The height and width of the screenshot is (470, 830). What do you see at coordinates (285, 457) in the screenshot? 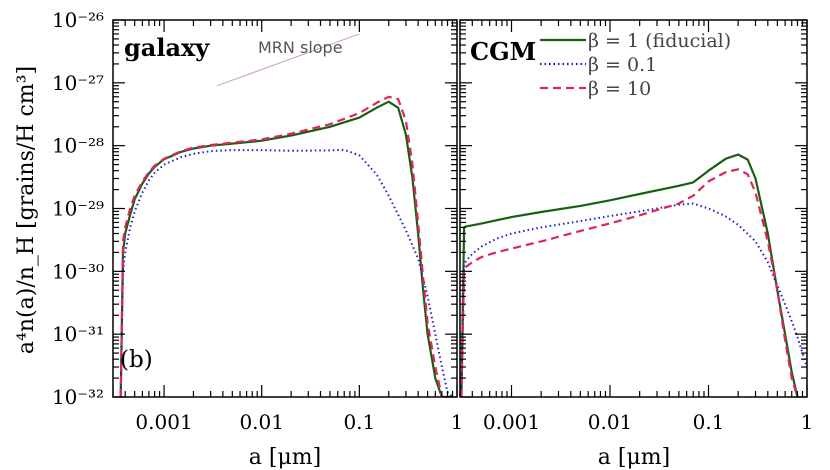
I see `x-axis-title-galaxy: a [μm]` at bounding box center [285, 457].